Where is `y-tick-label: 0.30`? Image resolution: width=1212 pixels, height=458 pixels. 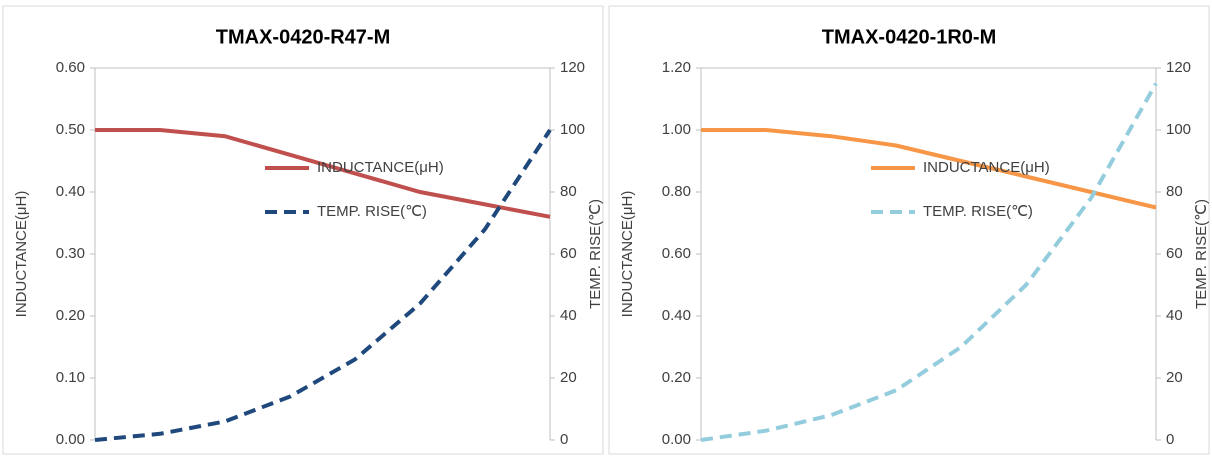 y-tick-label: 0.30 is located at coordinates (70, 253).